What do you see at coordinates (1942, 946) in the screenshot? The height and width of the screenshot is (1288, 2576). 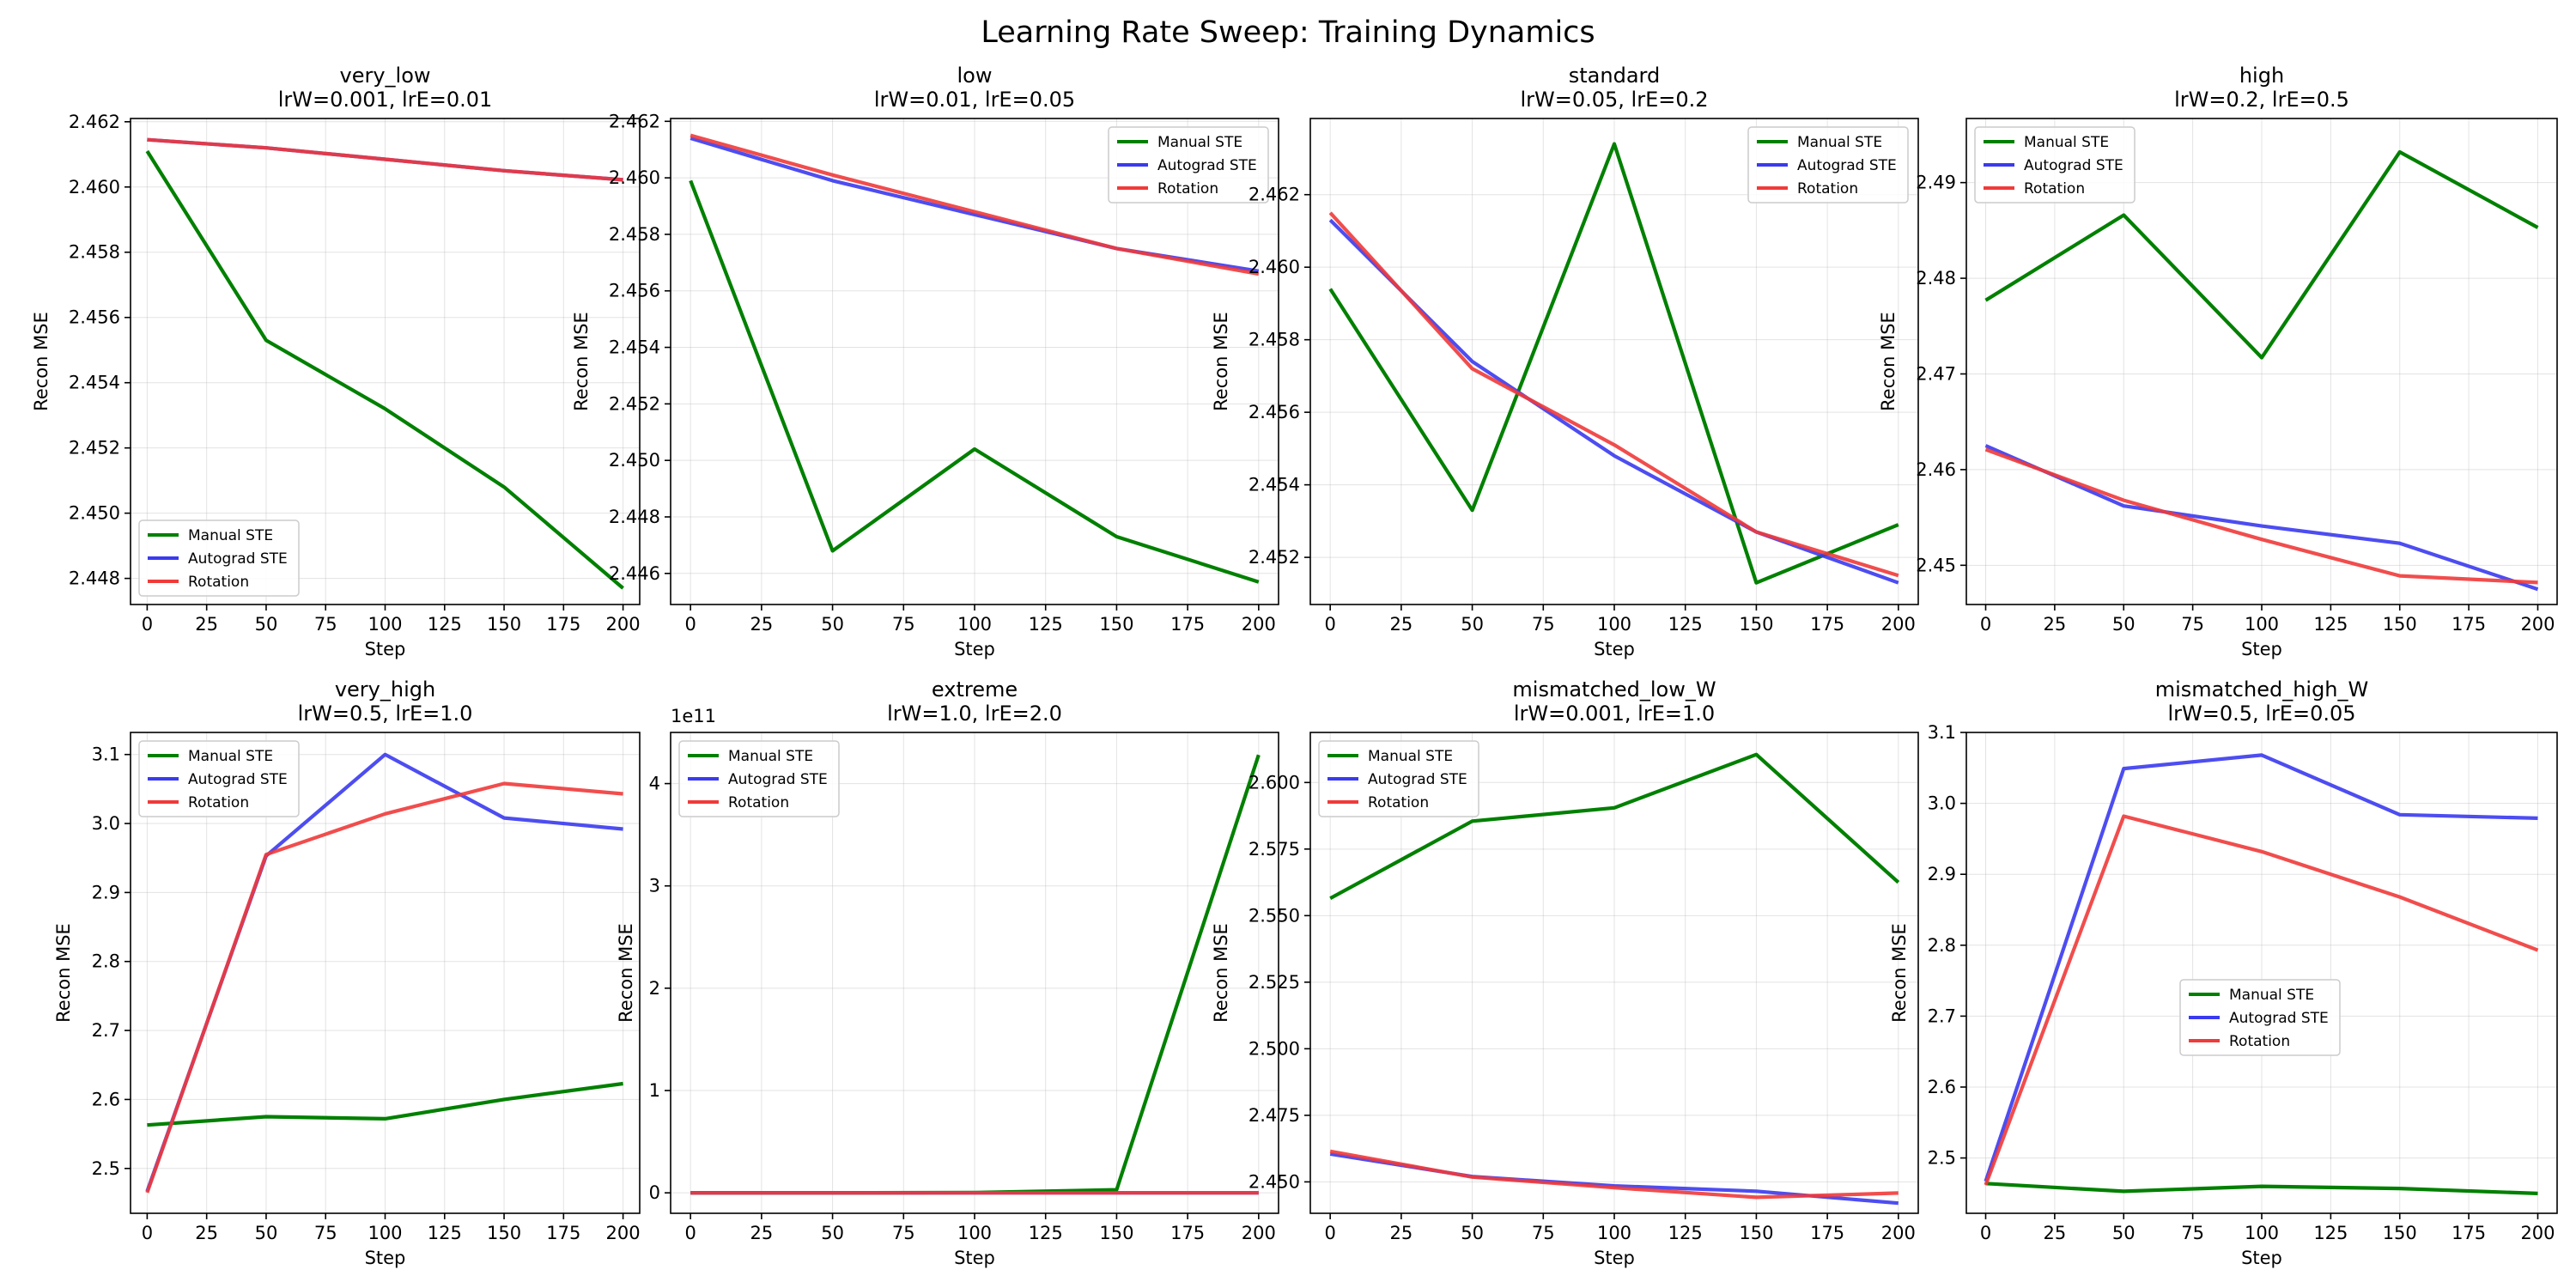 I see `y-tick-label: 2.8` at bounding box center [1942, 946].